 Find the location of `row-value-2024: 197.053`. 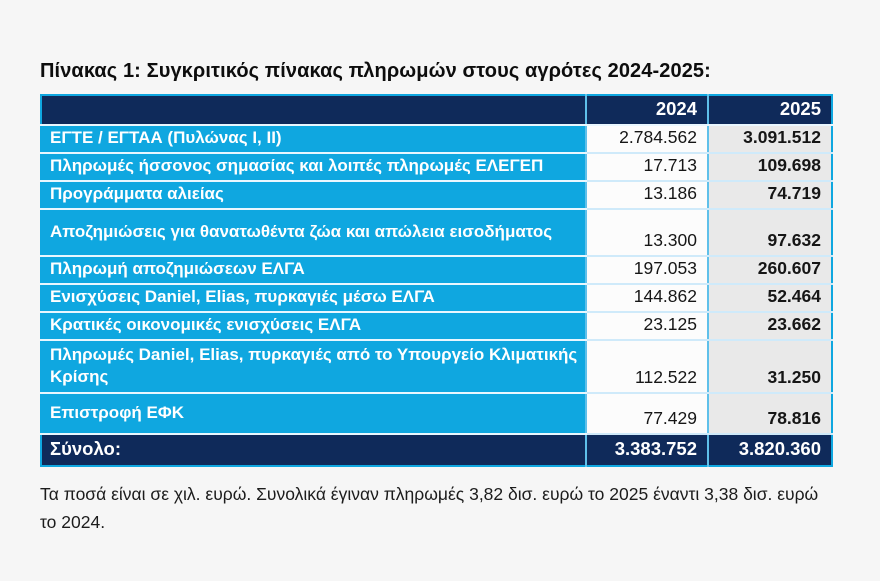

row-value-2024: 197.053 is located at coordinates (647, 270).